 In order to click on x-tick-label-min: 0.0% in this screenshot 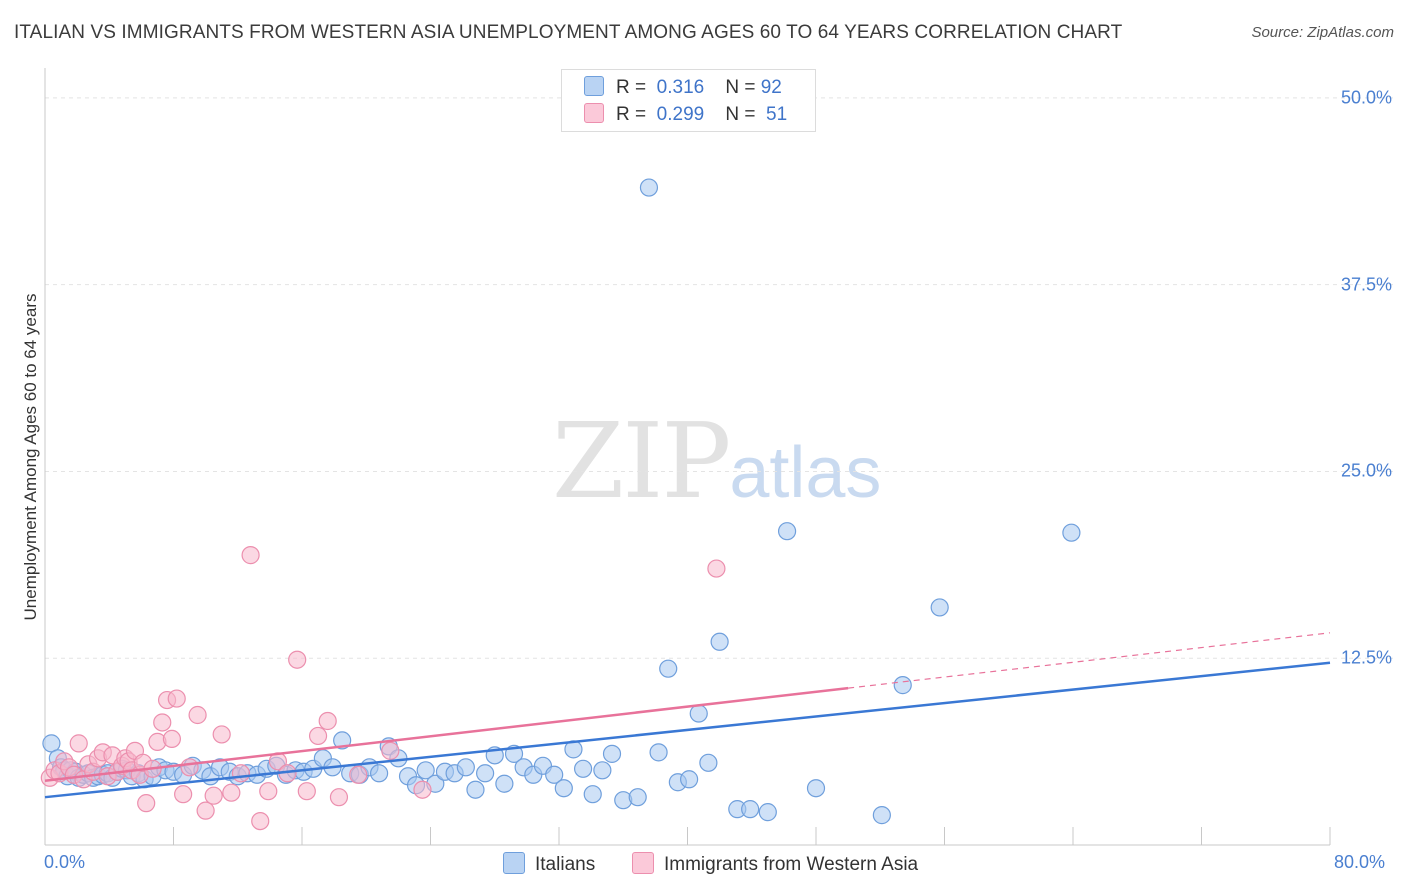, I will do `click(65, 862)`.